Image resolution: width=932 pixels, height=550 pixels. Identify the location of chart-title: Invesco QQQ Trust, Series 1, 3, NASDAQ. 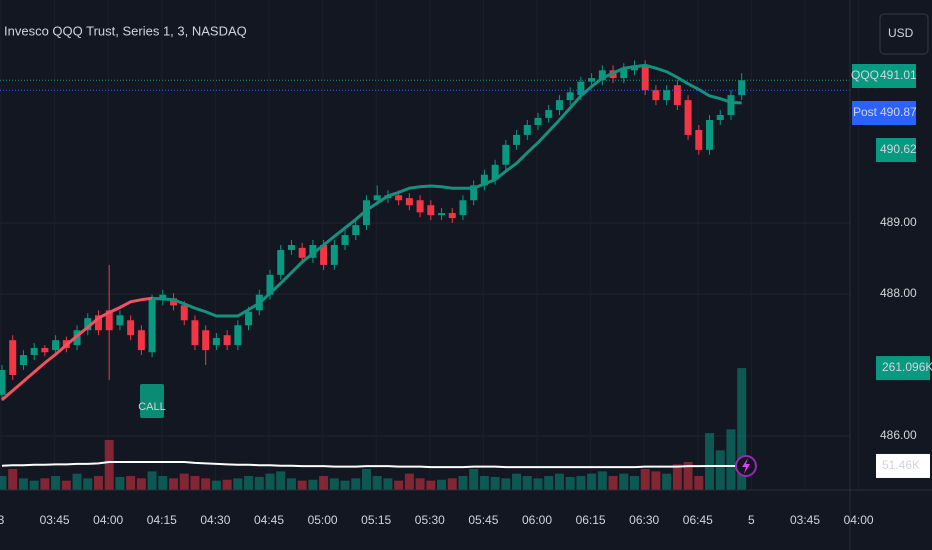
(125, 30).